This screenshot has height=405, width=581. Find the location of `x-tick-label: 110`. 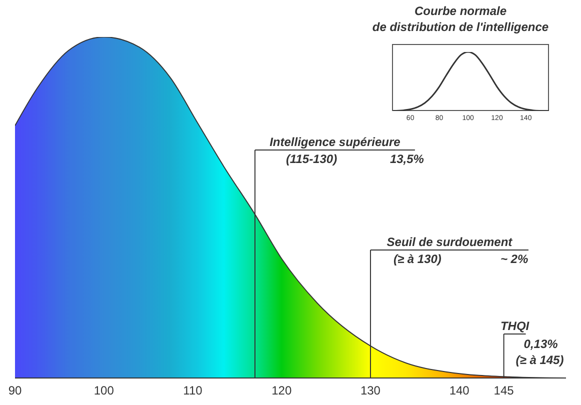

x-tick-label: 110 is located at coordinates (193, 391).